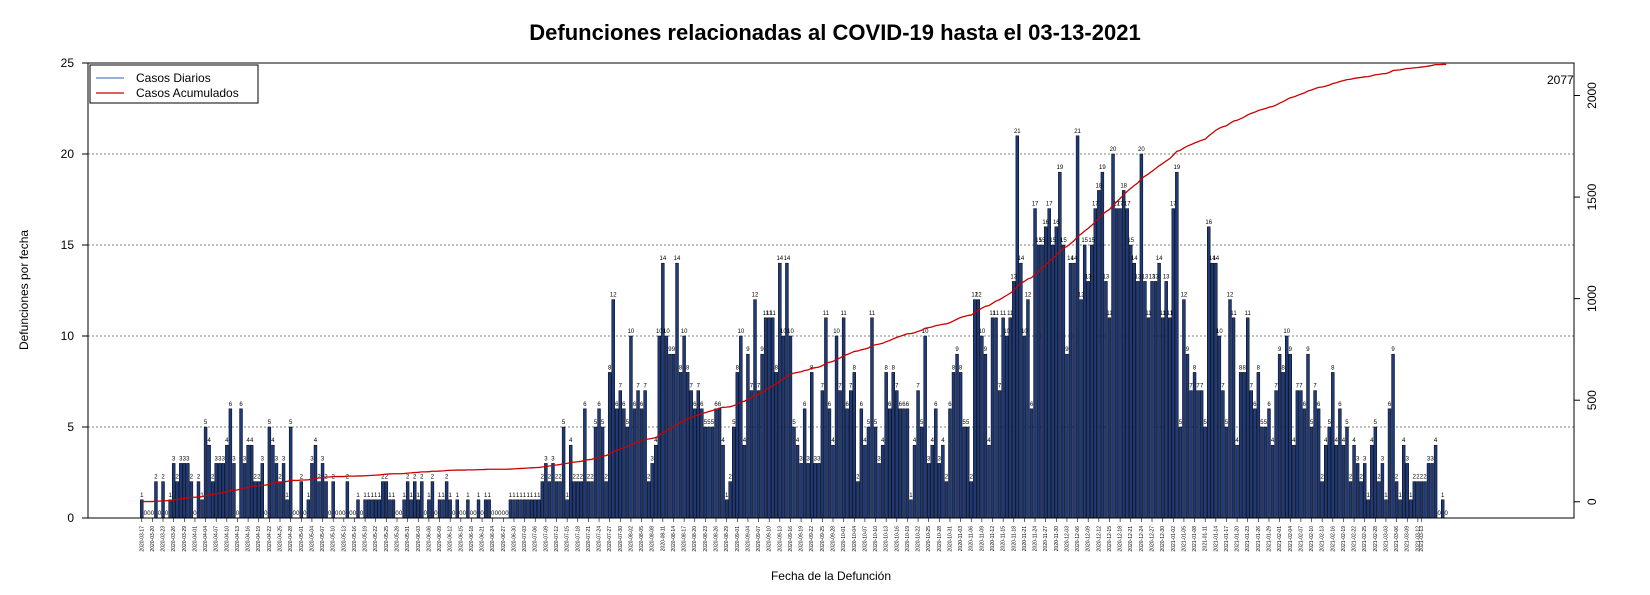 Image resolution: width=1650 pixels, height=595 pixels. Describe the element at coordinates (791, 539) in the screenshot. I see `x-tick-label: 2020-09-16` at that location.